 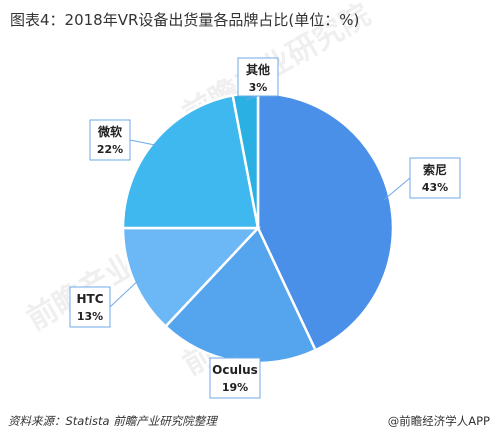 I want to click on label-others: 其他 3%, so click(x=258, y=77).